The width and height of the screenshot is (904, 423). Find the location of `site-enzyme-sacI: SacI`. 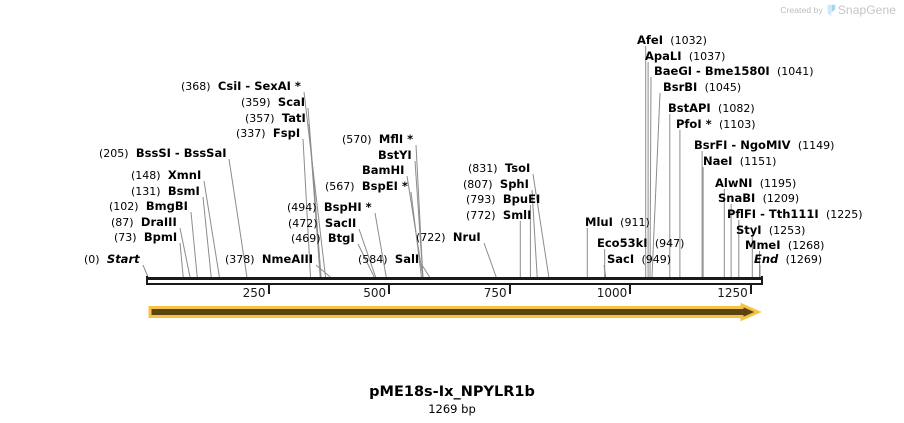

site-enzyme-sacI: SacI is located at coordinates (621, 259).